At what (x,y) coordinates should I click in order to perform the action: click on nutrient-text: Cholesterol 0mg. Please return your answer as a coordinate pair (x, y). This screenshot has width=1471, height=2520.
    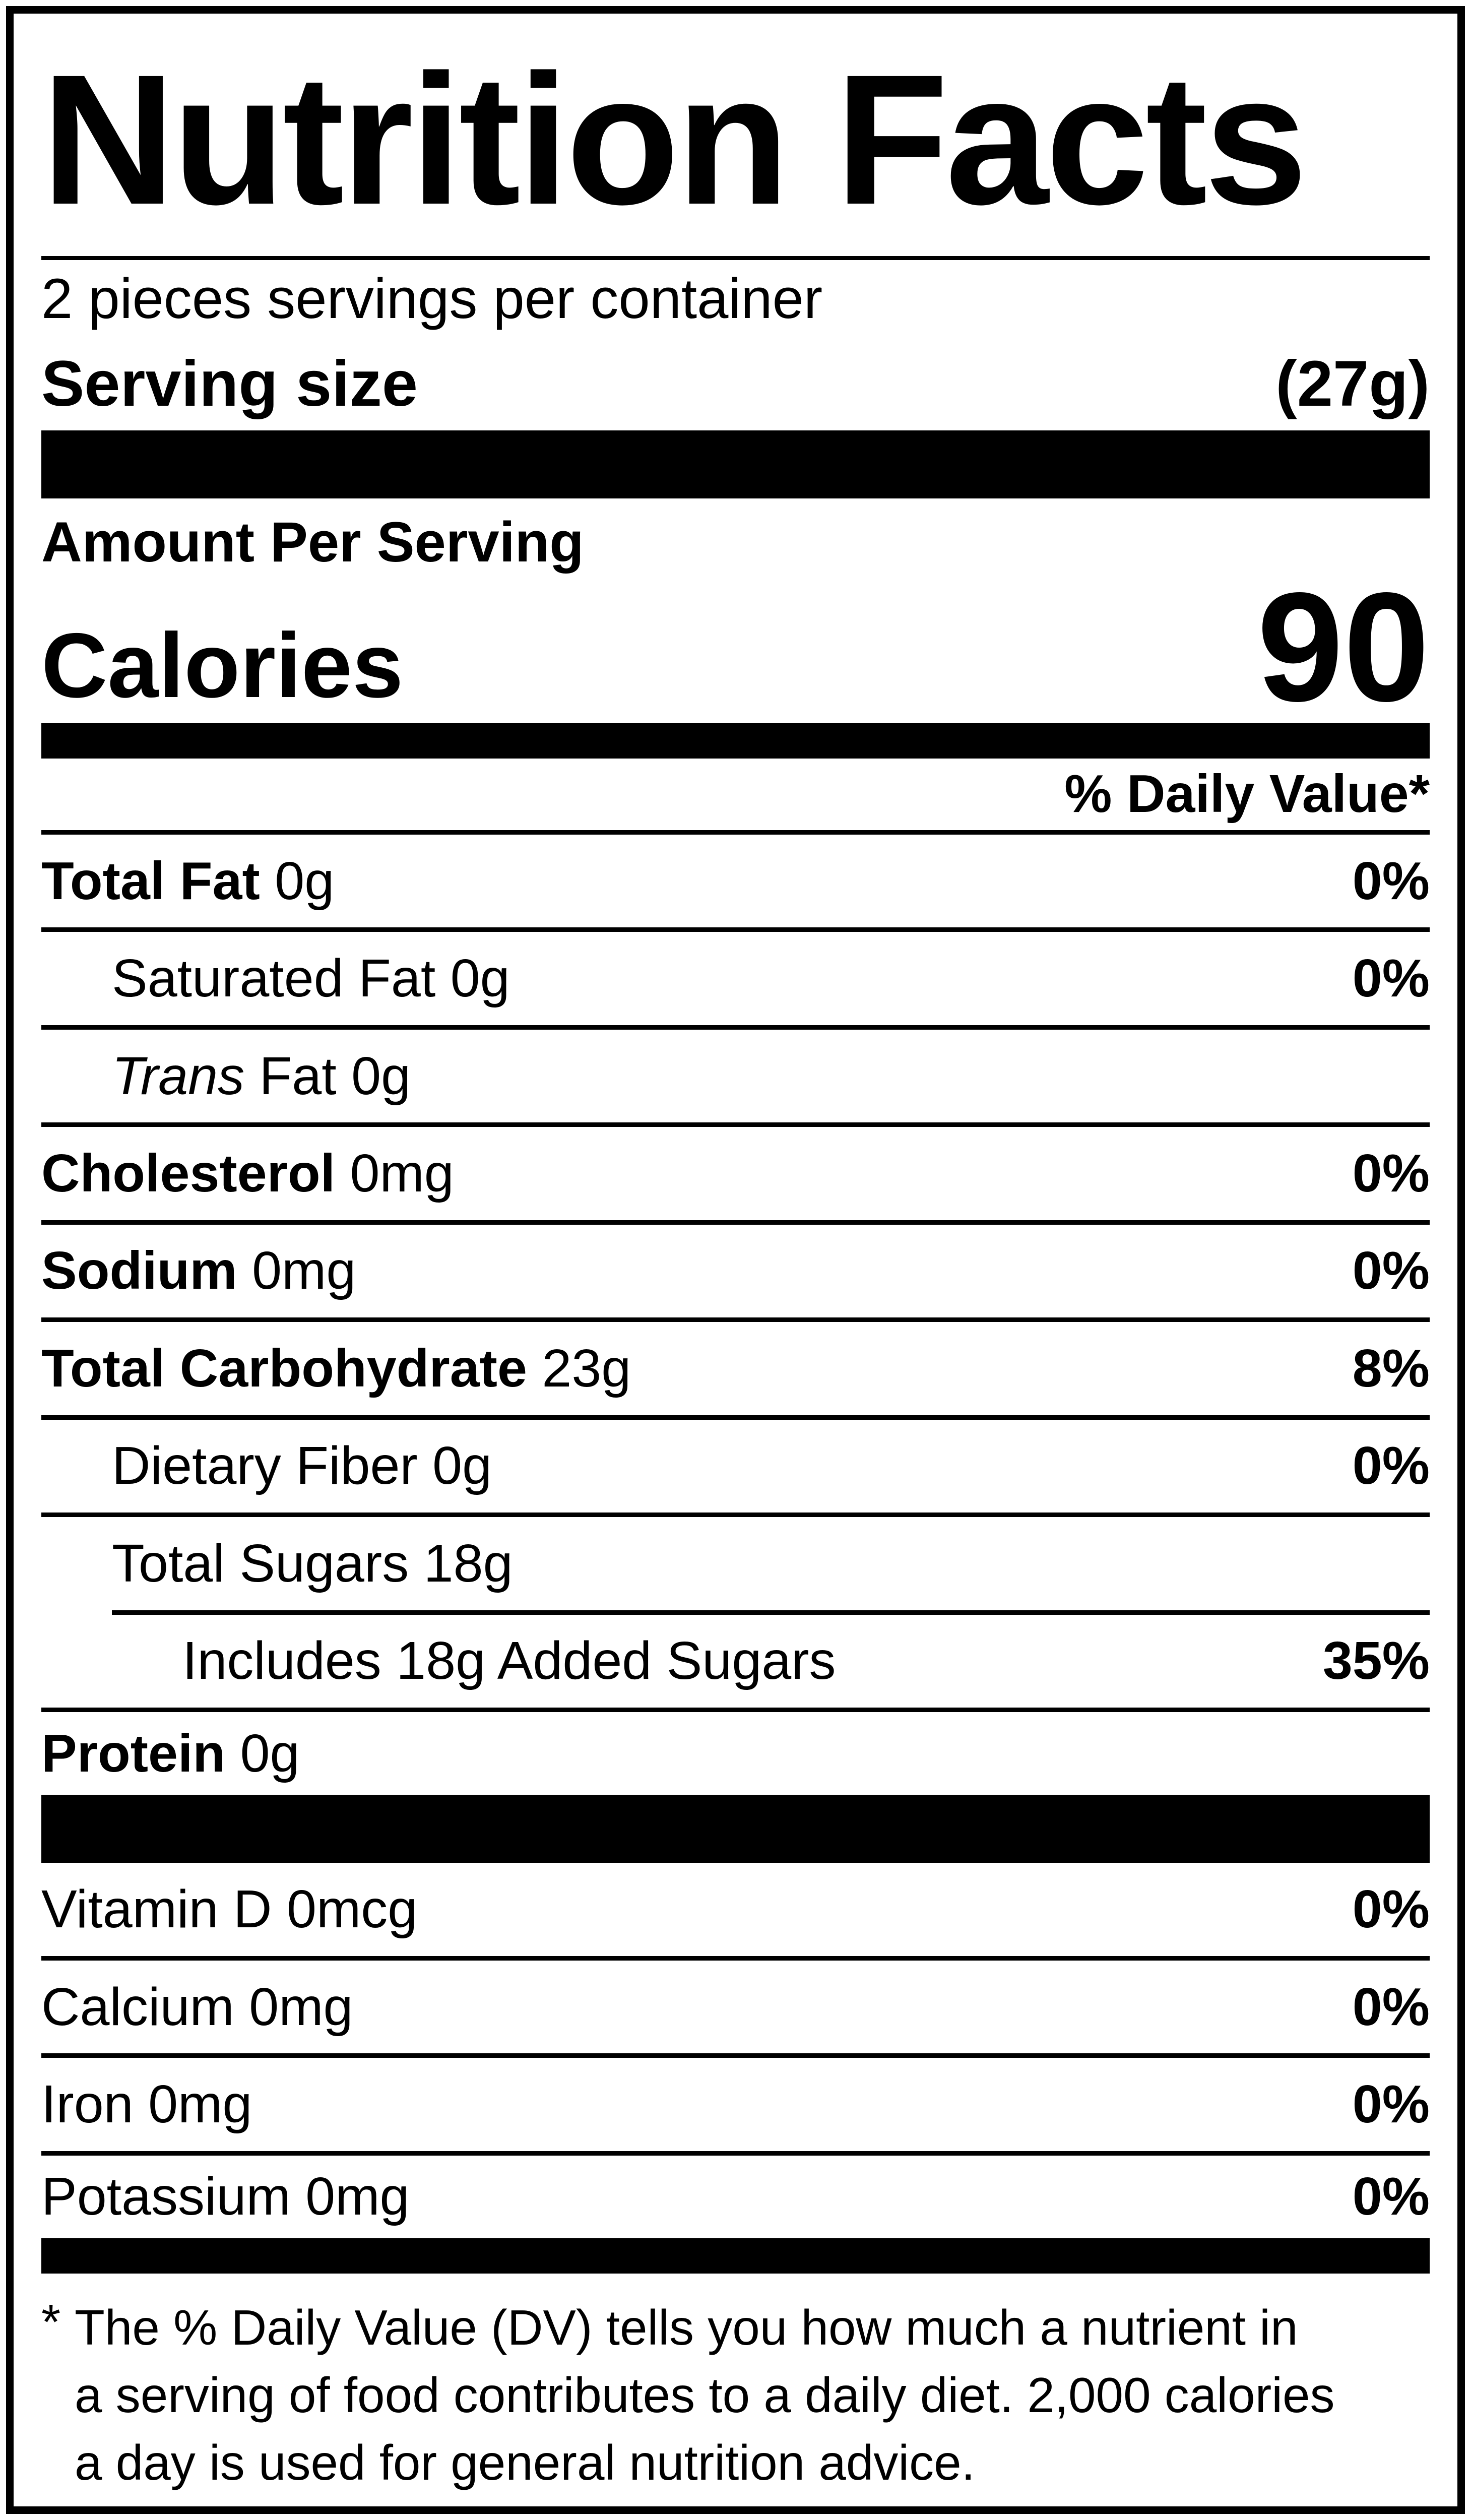
    Looking at the image, I should click on (247, 1173).